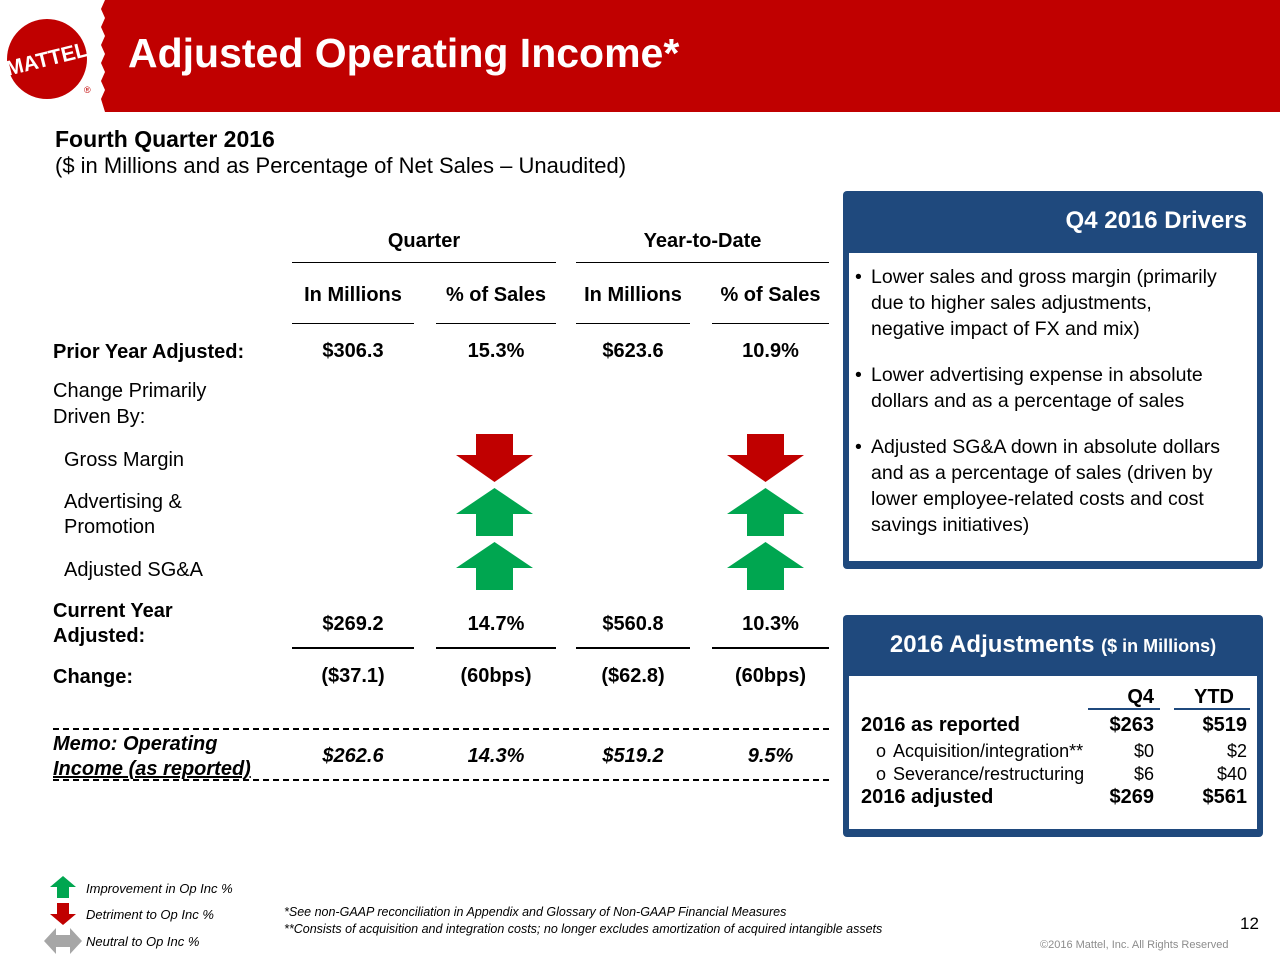  Describe the element at coordinates (135, 744) in the screenshot. I see `row-label-memo-line1: Memo: Operating` at that location.